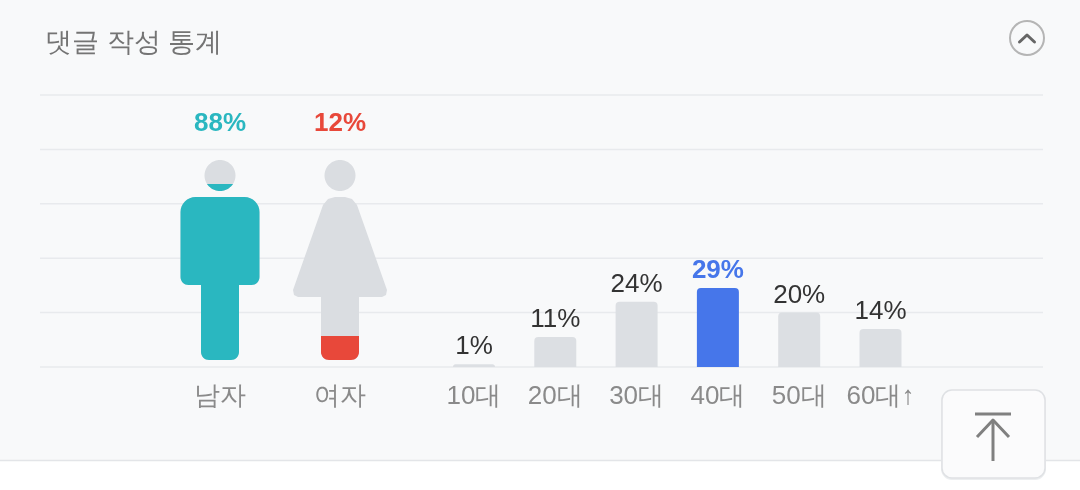 The height and width of the screenshot is (490, 1080). Describe the element at coordinates (880, 395) in the screenshot. I see `x-tick-label: 60대↑` at that location.